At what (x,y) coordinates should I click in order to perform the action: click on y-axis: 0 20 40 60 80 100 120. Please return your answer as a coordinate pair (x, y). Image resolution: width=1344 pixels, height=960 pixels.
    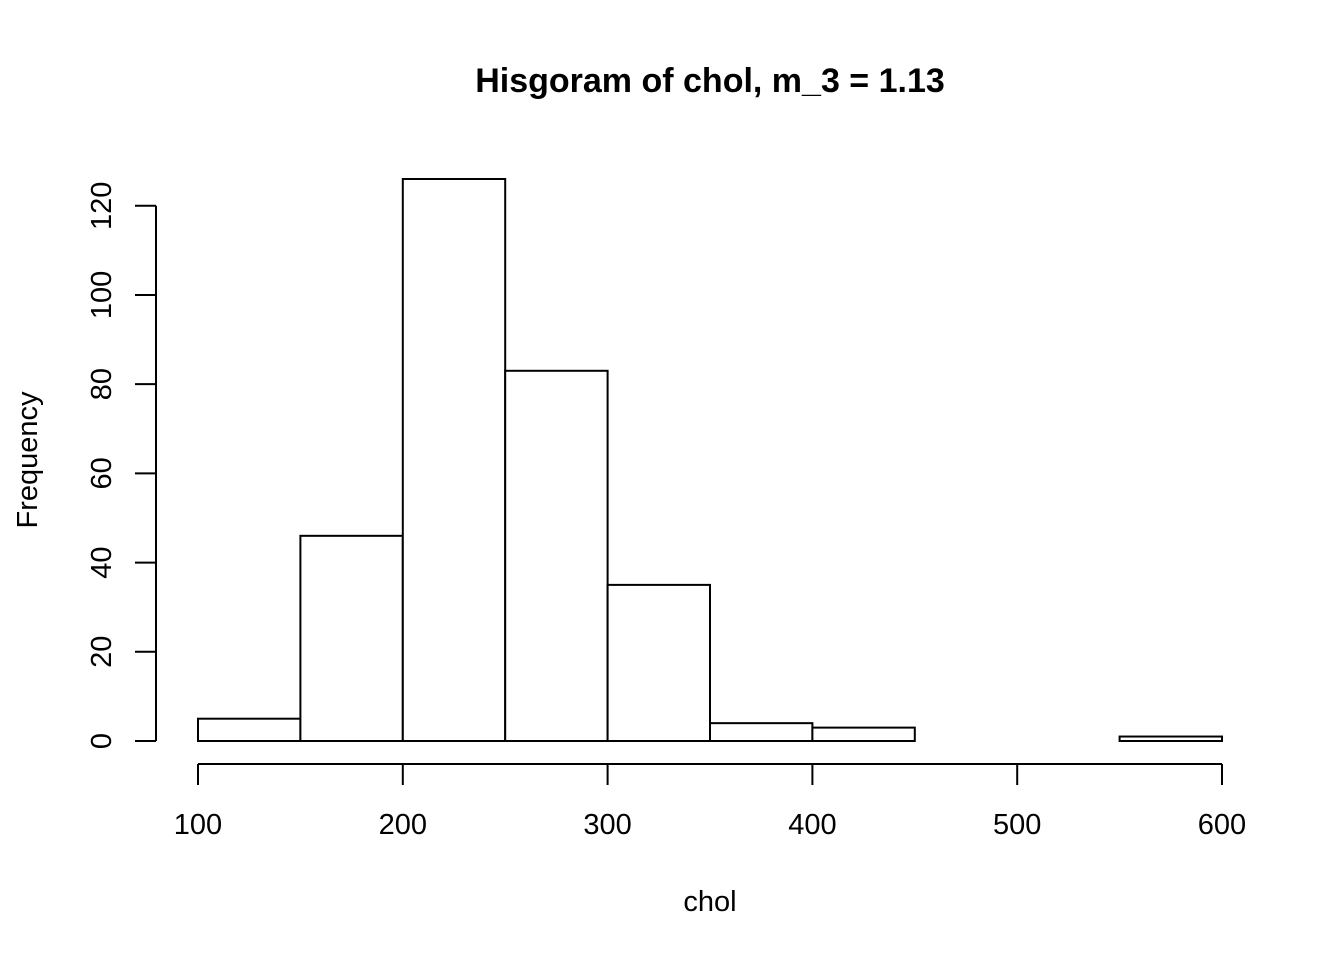
    Looking at the image, I should click on (121, 465).